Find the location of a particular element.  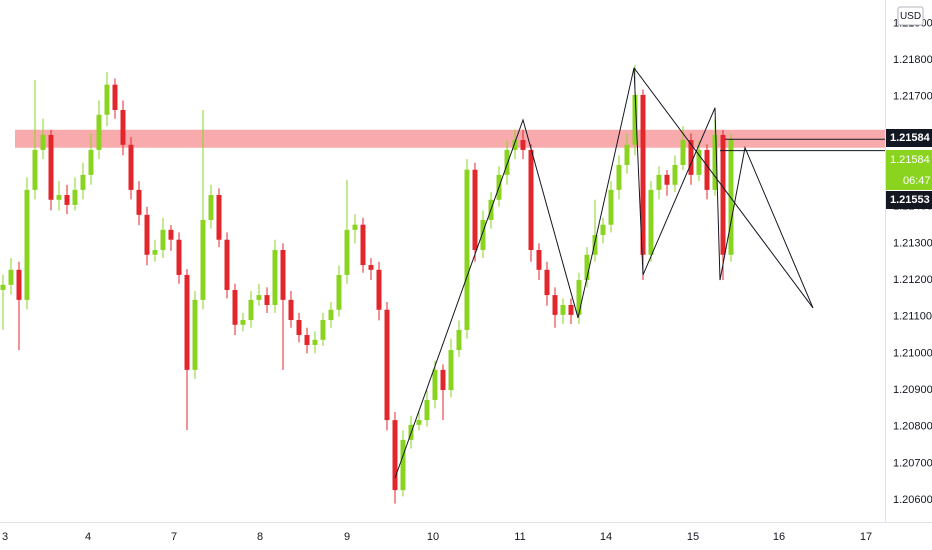

x-tick-label: 9 is located at coordinates (347, 537).